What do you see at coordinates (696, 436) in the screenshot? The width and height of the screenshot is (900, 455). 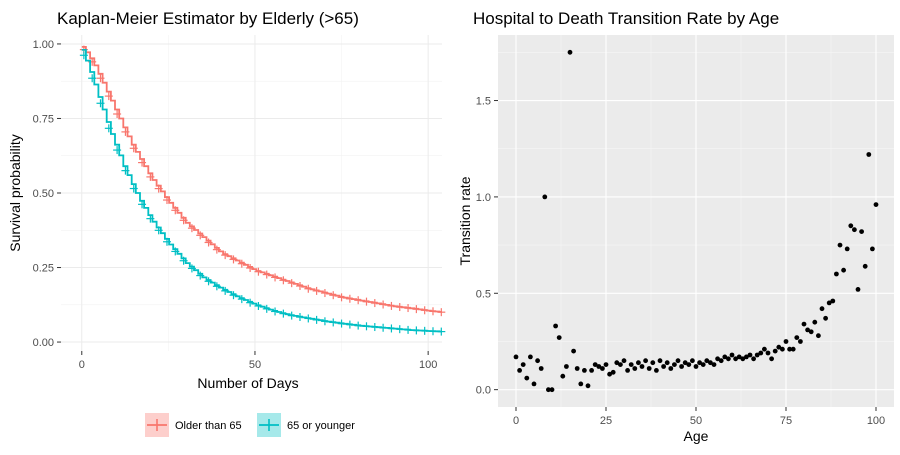 I see `rate-x-axis-label: Age` at bounding box center [696, 436].